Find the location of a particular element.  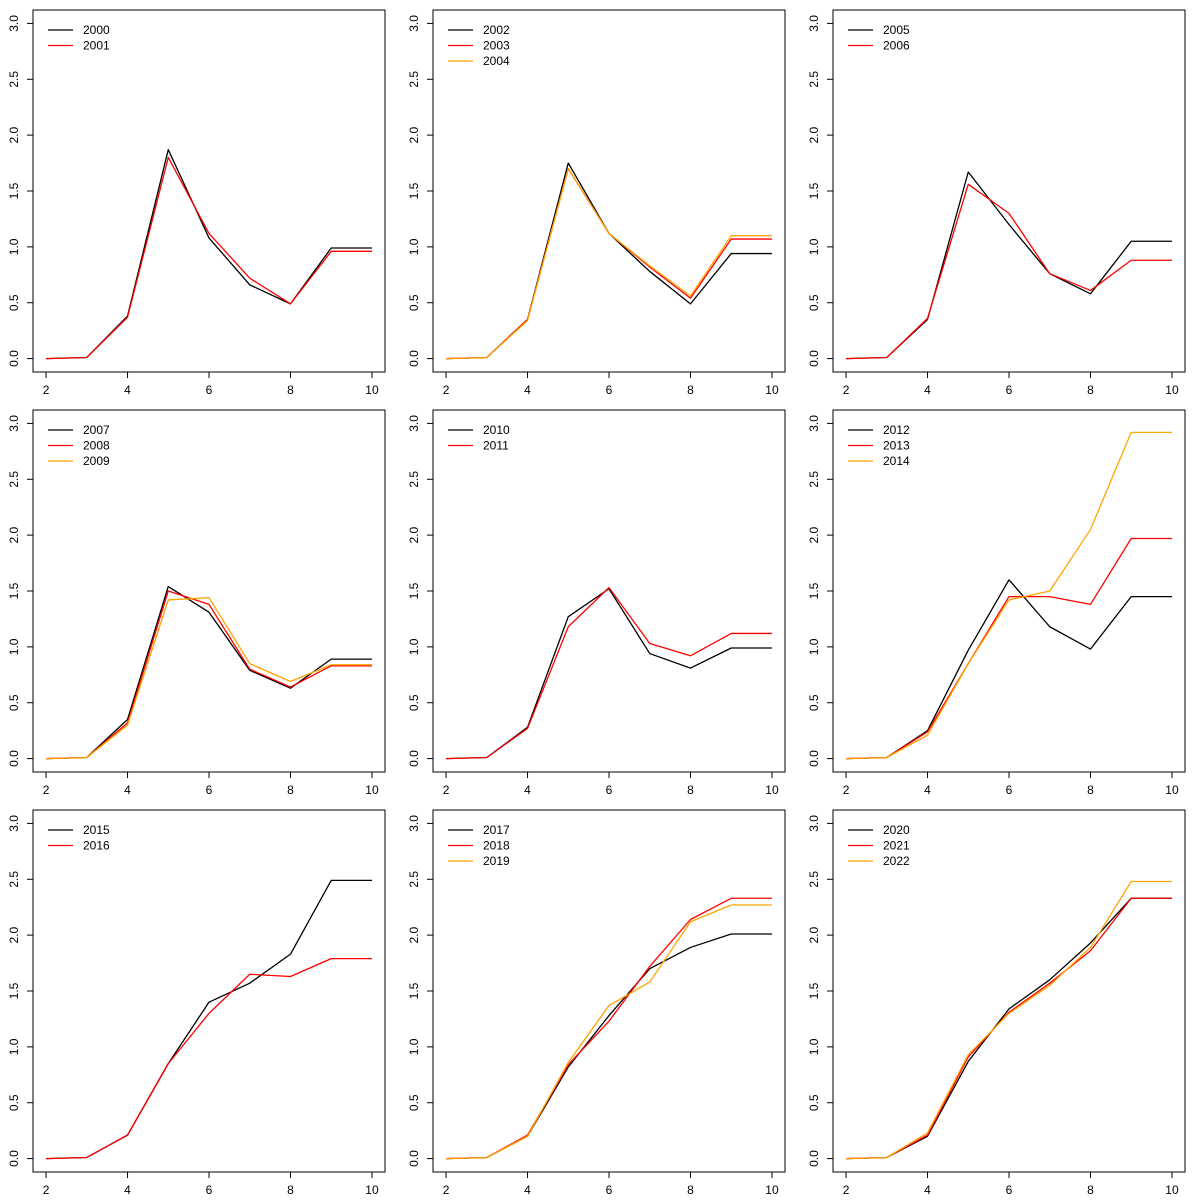

series-line-2010 is located at coordinates (609, 674).